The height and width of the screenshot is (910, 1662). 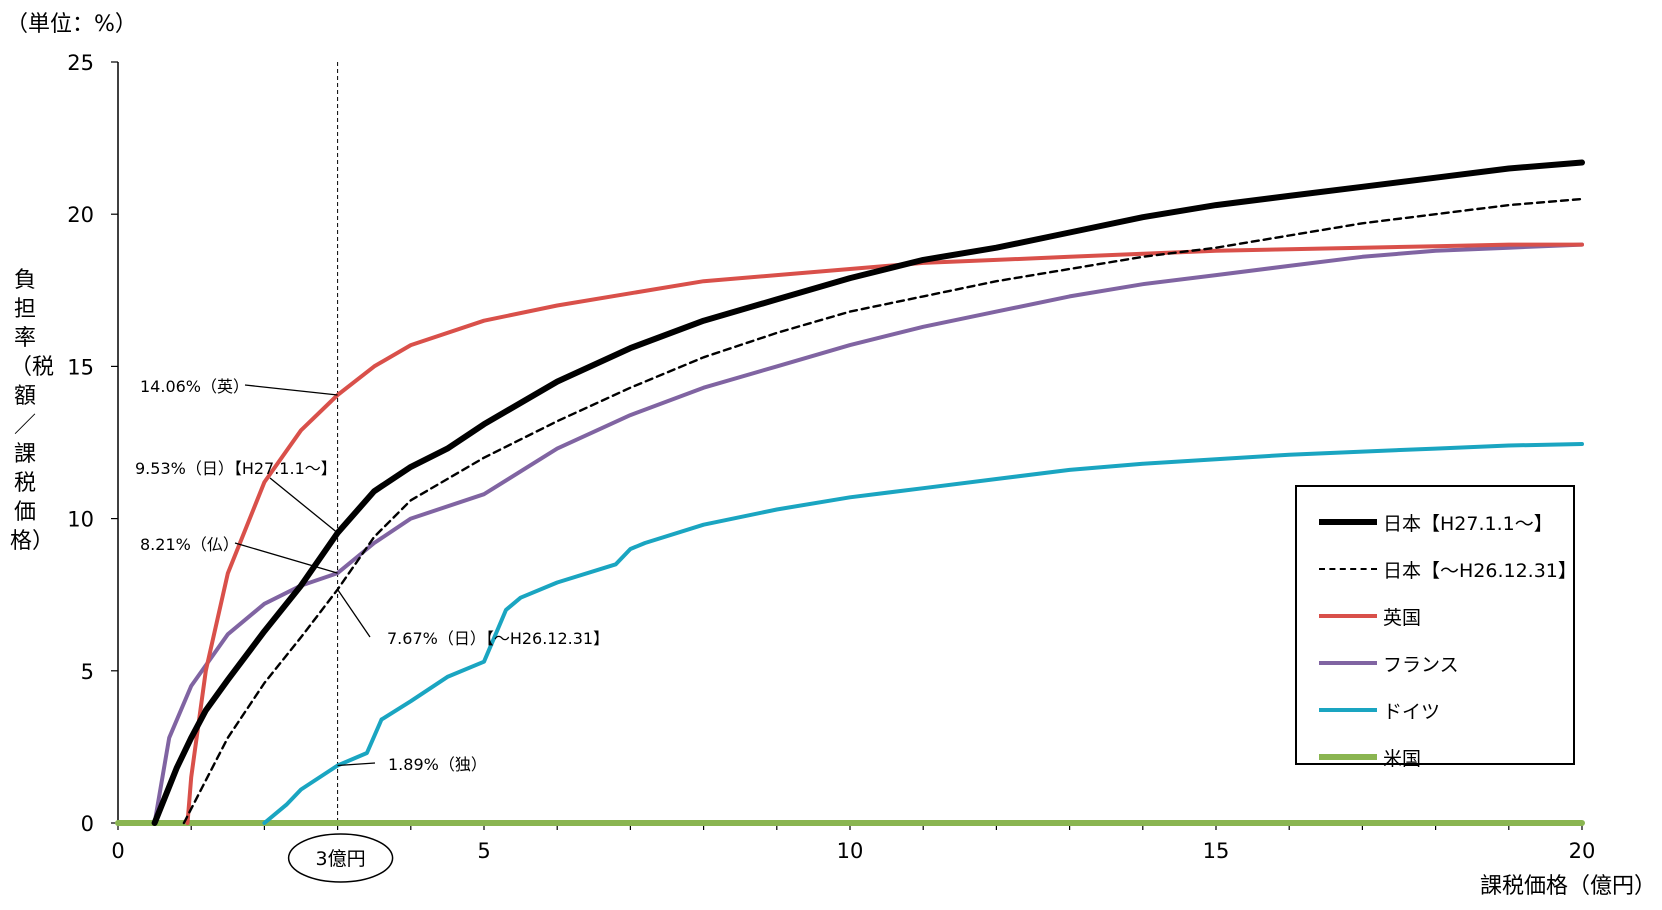 What do you see at coordinates (1402, 617) in the screenshot?
I see `legend-label: 英国` at bounding box center [1402, 617].